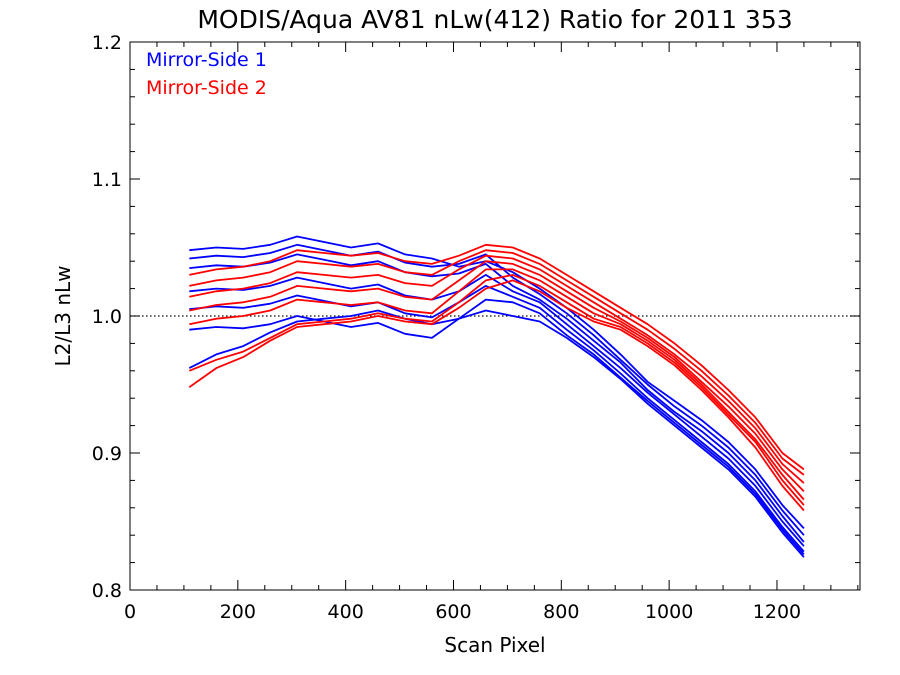 The image size is (900, 675). I want to click on y-tick-label: 1.2, so click(107, 43).